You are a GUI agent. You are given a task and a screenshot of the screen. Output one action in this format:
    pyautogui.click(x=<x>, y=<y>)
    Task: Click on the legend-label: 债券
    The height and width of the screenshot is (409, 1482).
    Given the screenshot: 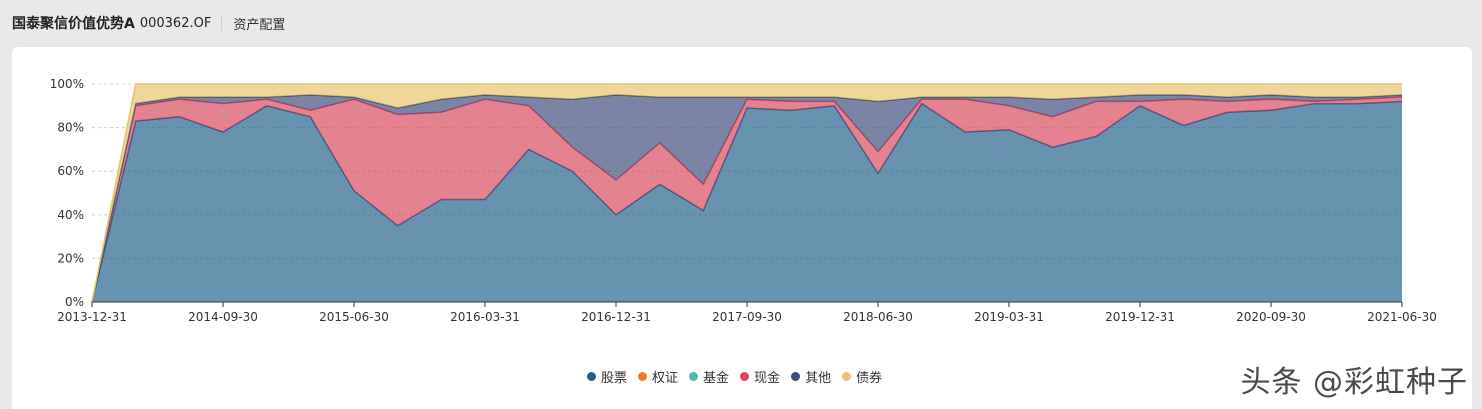 What is the action you would take?
    pyautogui.click(x=869, y=378)
    